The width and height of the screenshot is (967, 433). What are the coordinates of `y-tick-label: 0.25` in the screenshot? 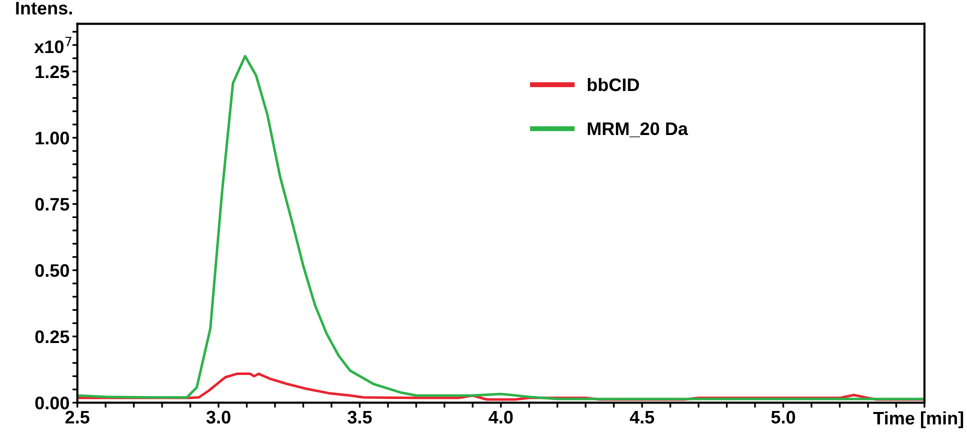 It's located at (52, 337).